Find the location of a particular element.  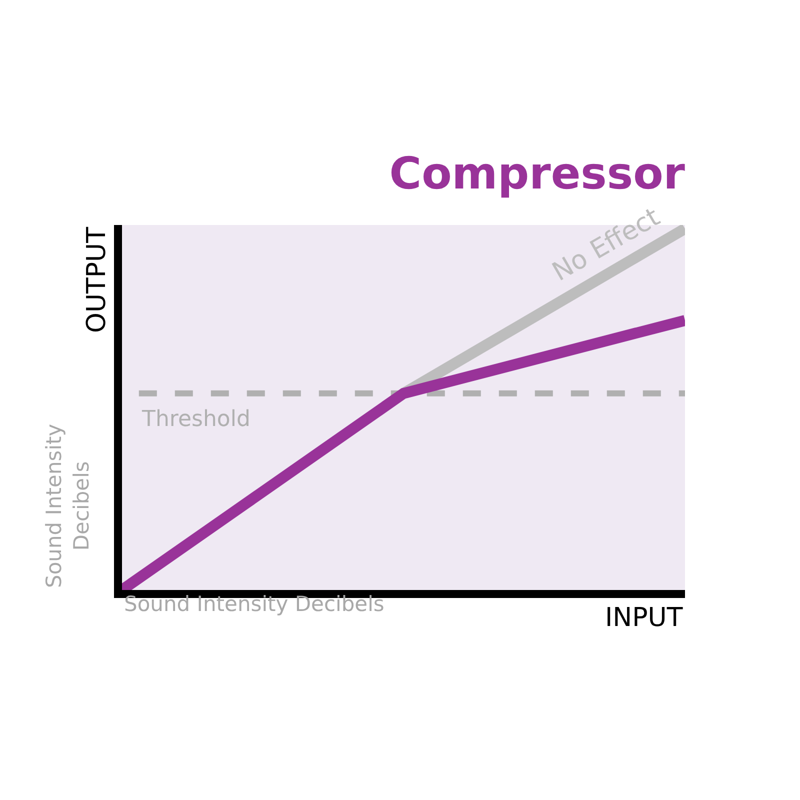

y-axis-title: OUTPUT is located at coordinates (97, 279).